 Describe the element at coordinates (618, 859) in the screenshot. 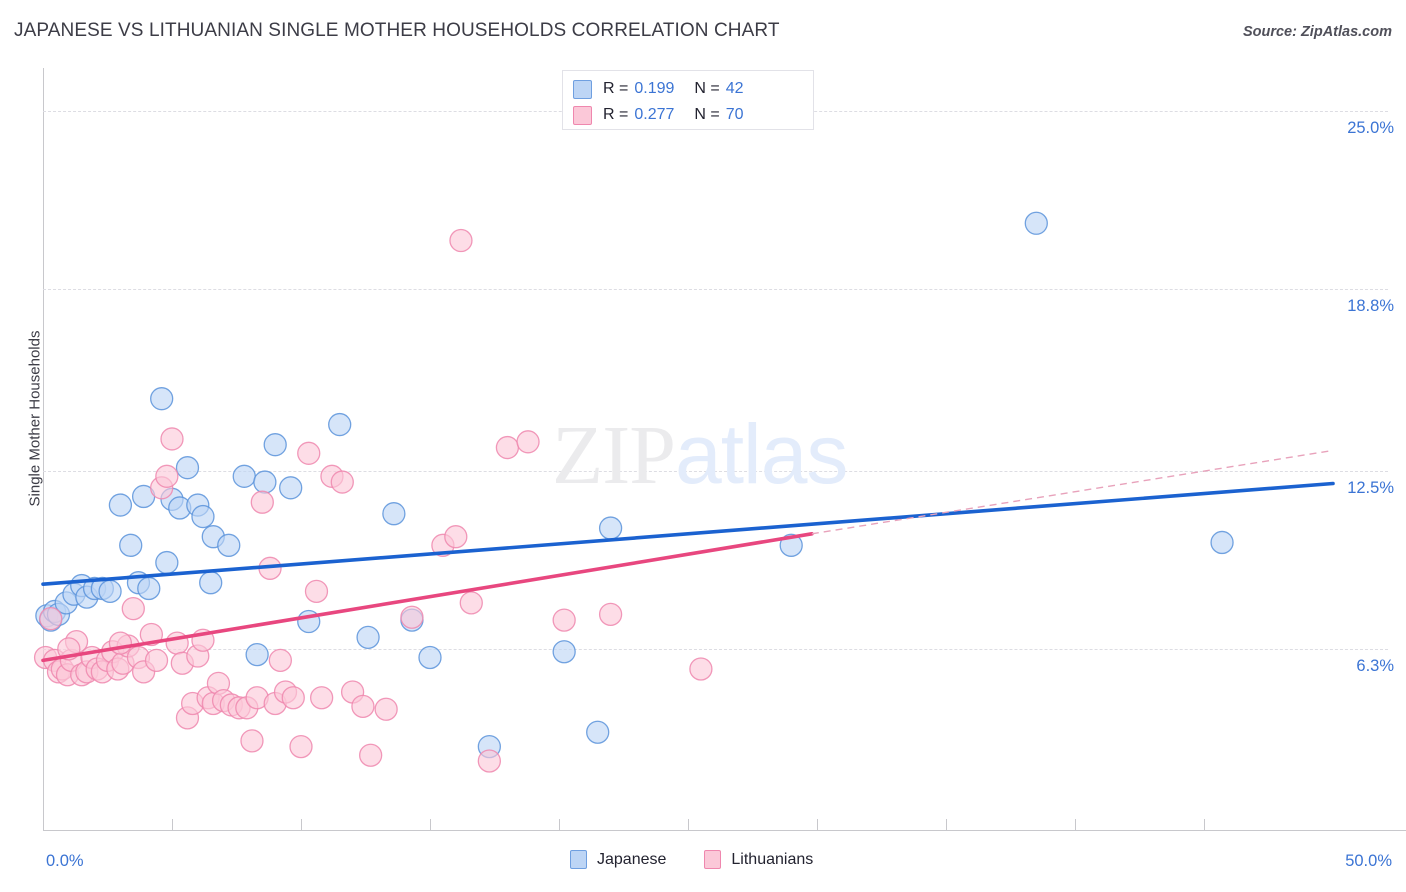

I see `legend-item-japanese: Japanese` at that location.